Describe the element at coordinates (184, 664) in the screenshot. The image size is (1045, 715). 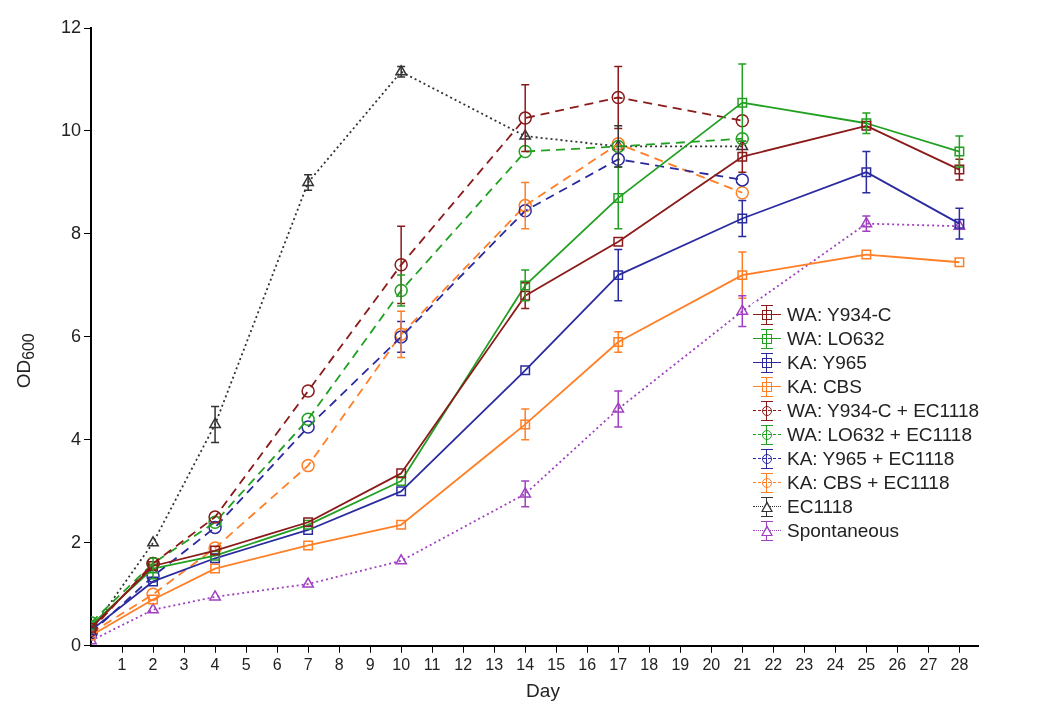
I see `x-tick-label: 3` at that location.